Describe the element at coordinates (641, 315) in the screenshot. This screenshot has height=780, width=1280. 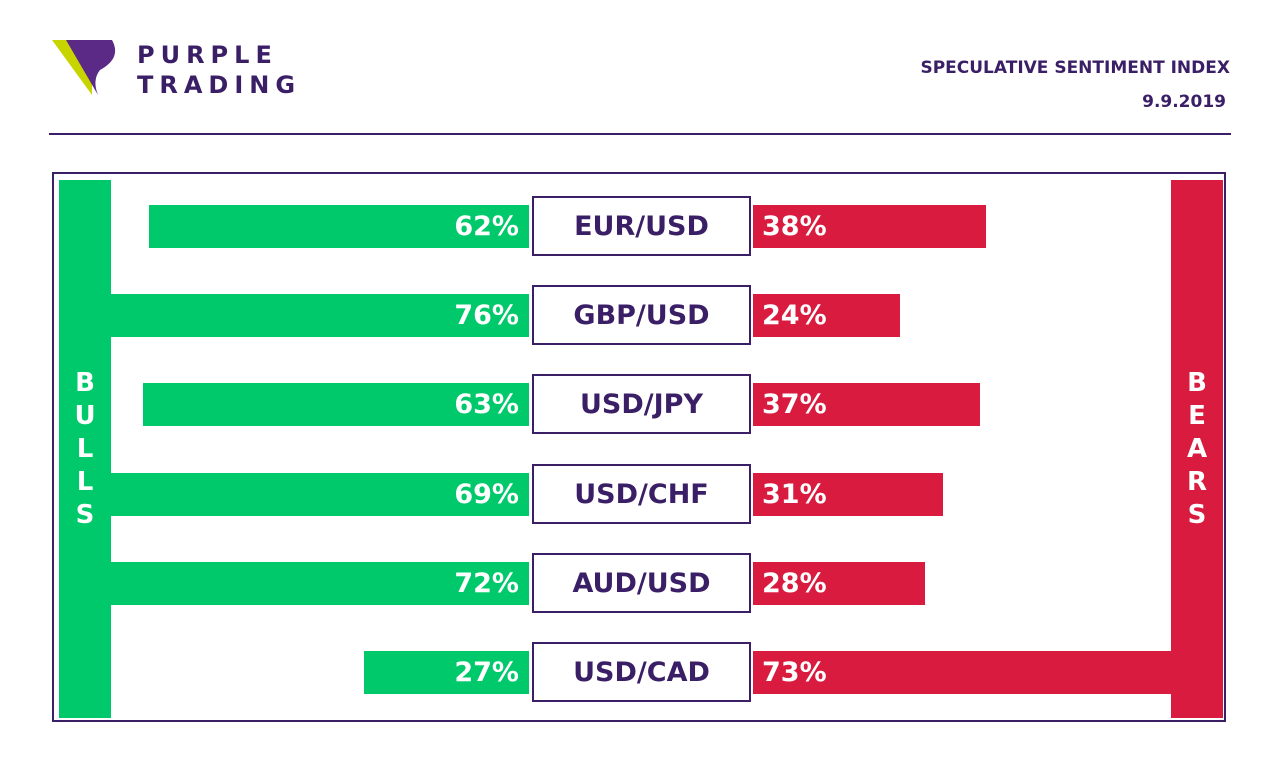
I see `currency-pair-label: GBP/USD` at that location.